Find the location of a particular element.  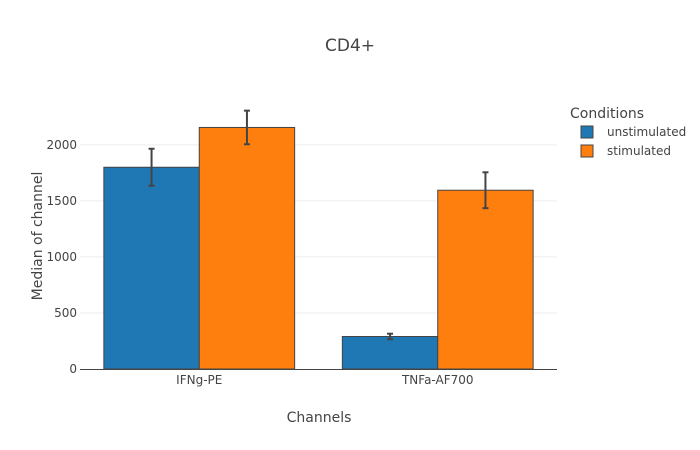

x-axis-title: Channels is located at coordinates (319, 418).